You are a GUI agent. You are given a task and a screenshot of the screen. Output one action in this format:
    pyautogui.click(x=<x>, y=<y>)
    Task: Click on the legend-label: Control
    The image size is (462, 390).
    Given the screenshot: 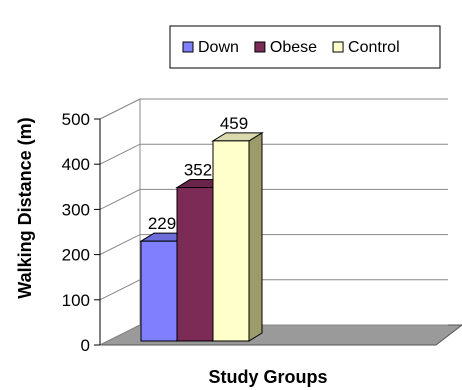 What is the action you would take?
    pyautogui.click(x=374, y=47)
    